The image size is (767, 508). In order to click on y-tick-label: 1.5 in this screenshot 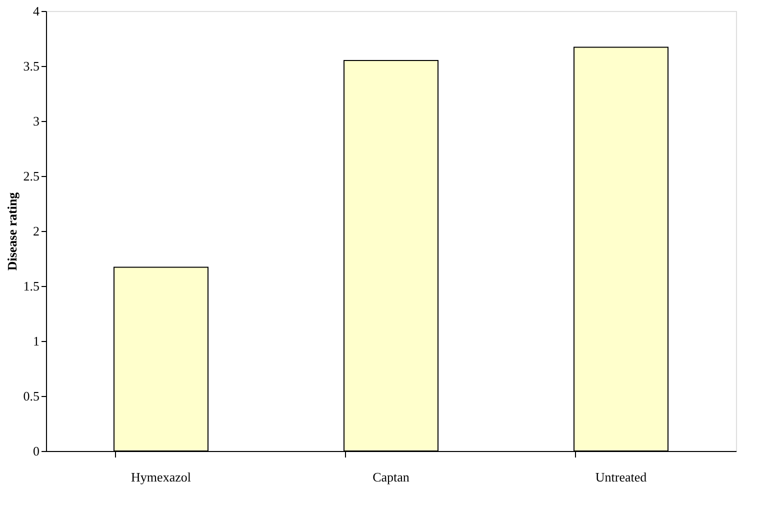, I will do `click(31, 286)`.